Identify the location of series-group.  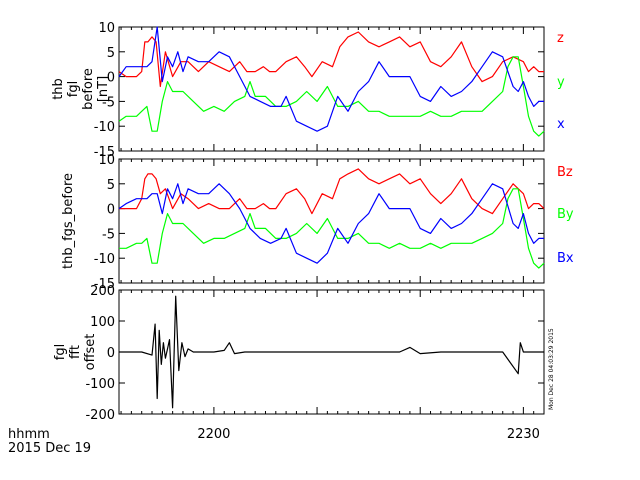
(331, 218).